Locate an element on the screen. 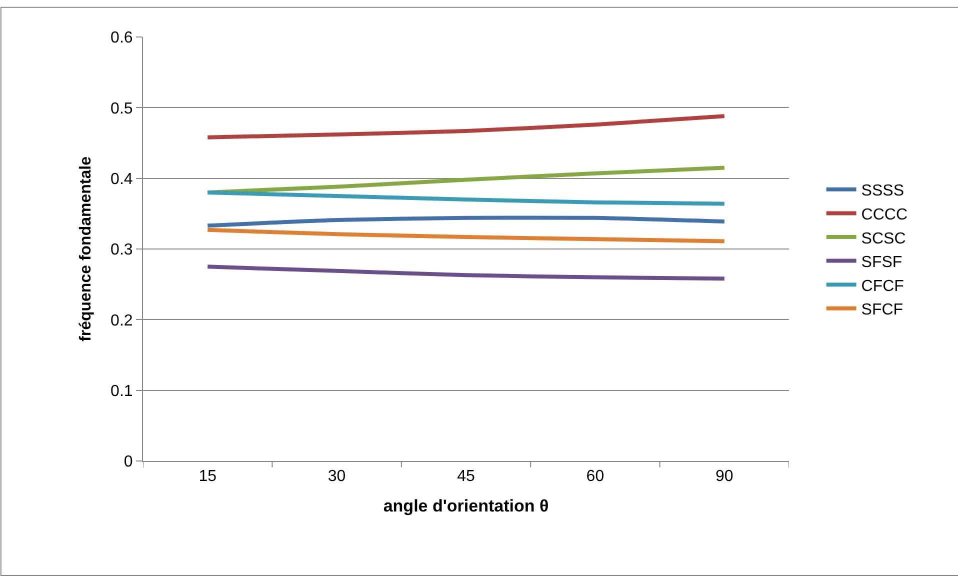 This screenshot has width=958, height=579. y-tick-label: 0.1 is located at coordinates (121, 391).